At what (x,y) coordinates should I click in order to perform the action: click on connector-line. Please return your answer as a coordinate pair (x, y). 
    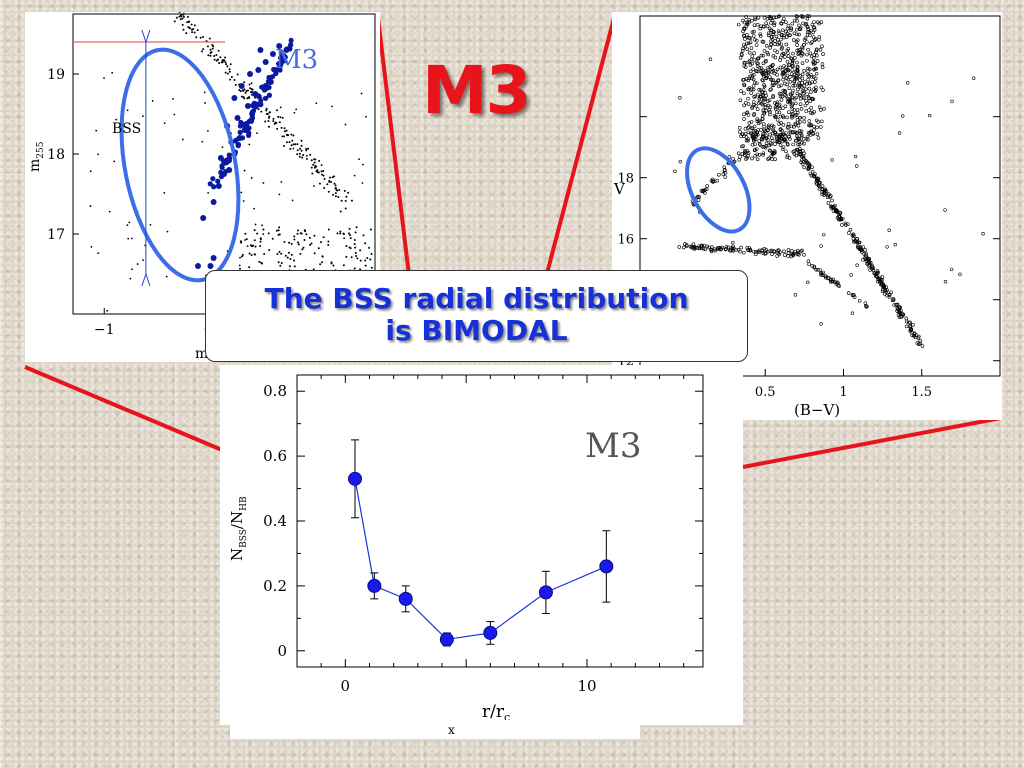
    Looking at the image, I should click on (872, 442).